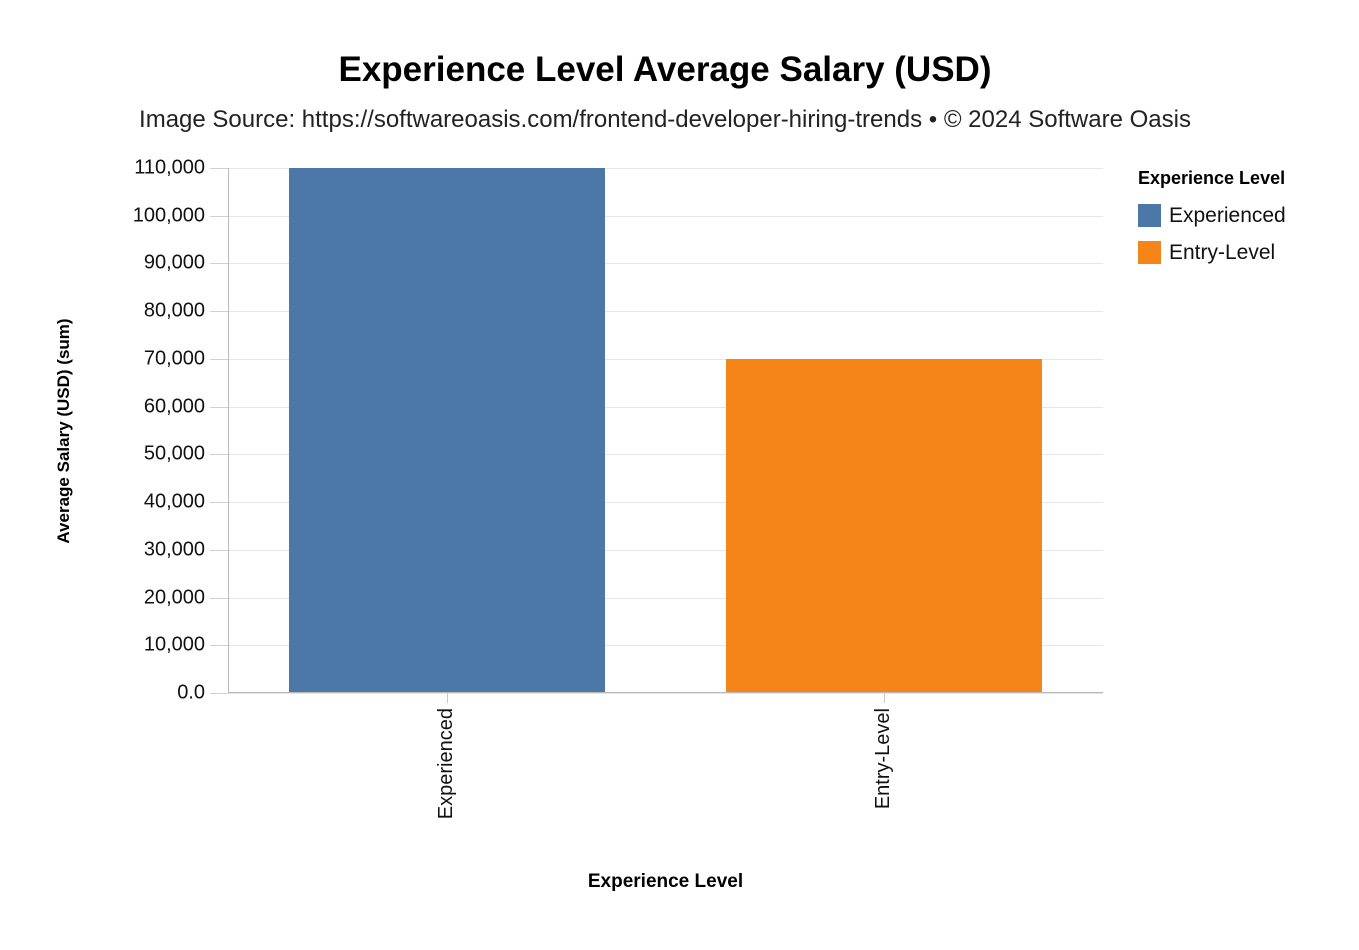 The width and height of the screenshot is (1359, 950). What do you see at coordinates (174, 501) in the screenshot?
I see `y-tick-label: 40,000` at bounding box center [174, 501].